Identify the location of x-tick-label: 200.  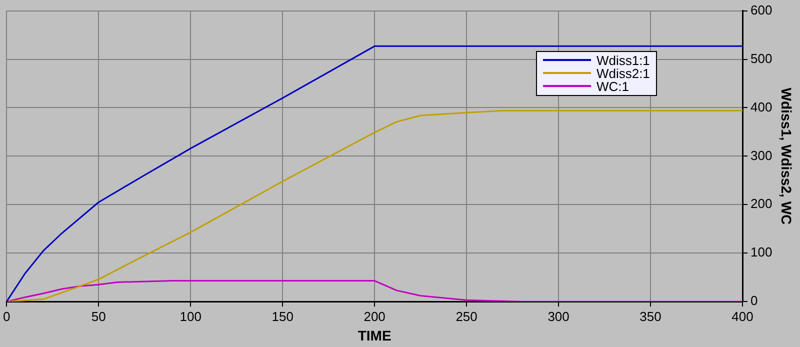
(375, 316).